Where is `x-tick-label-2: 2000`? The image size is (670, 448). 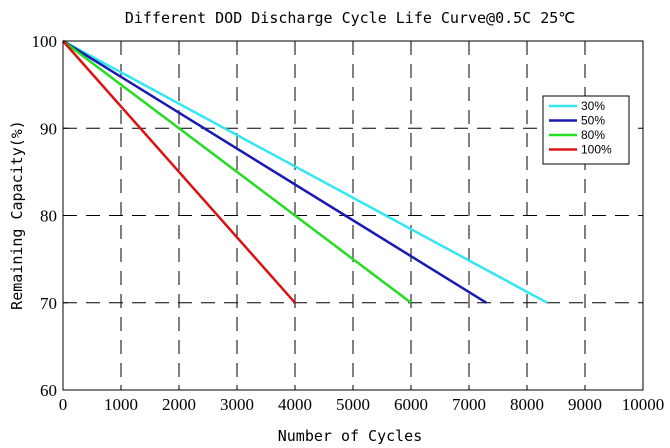
x-tick-label-2: 2000 is located at coordinates (179, 404).